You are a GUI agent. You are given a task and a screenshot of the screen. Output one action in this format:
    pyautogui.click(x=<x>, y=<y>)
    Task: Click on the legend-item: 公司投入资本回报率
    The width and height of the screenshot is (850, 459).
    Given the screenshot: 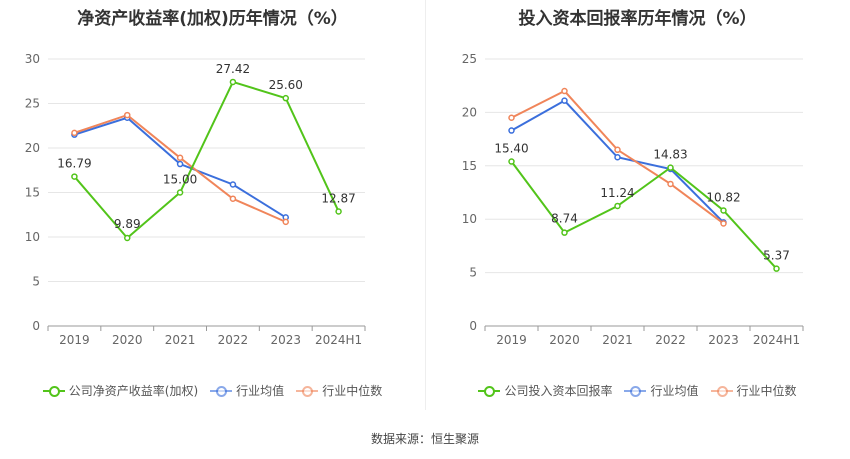 What is the action you would take?
    pyautogui.click(x=545, y=390)
    